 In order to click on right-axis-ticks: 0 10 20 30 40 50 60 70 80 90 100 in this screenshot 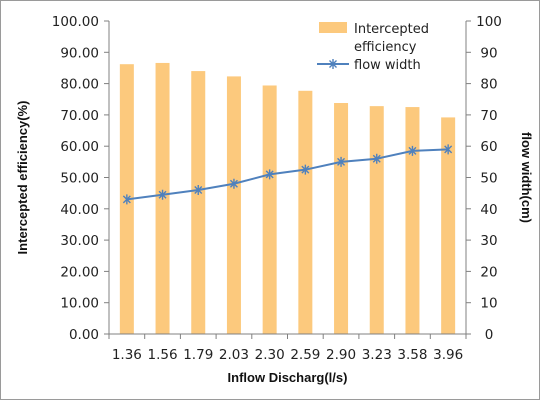, I will do `click(484, 178)`.